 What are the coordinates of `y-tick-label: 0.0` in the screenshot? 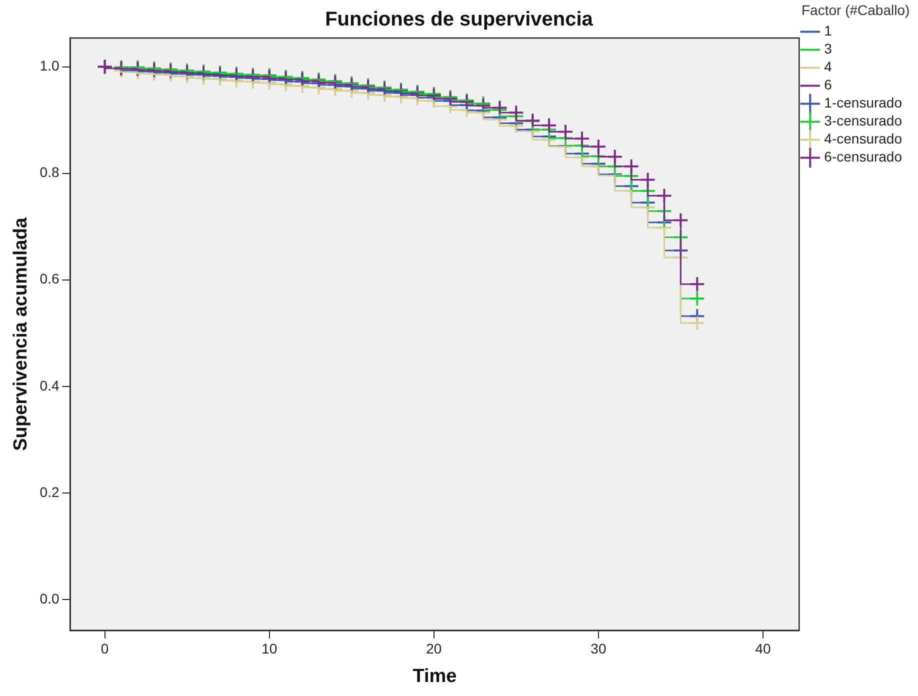 It's located at (50, 598).